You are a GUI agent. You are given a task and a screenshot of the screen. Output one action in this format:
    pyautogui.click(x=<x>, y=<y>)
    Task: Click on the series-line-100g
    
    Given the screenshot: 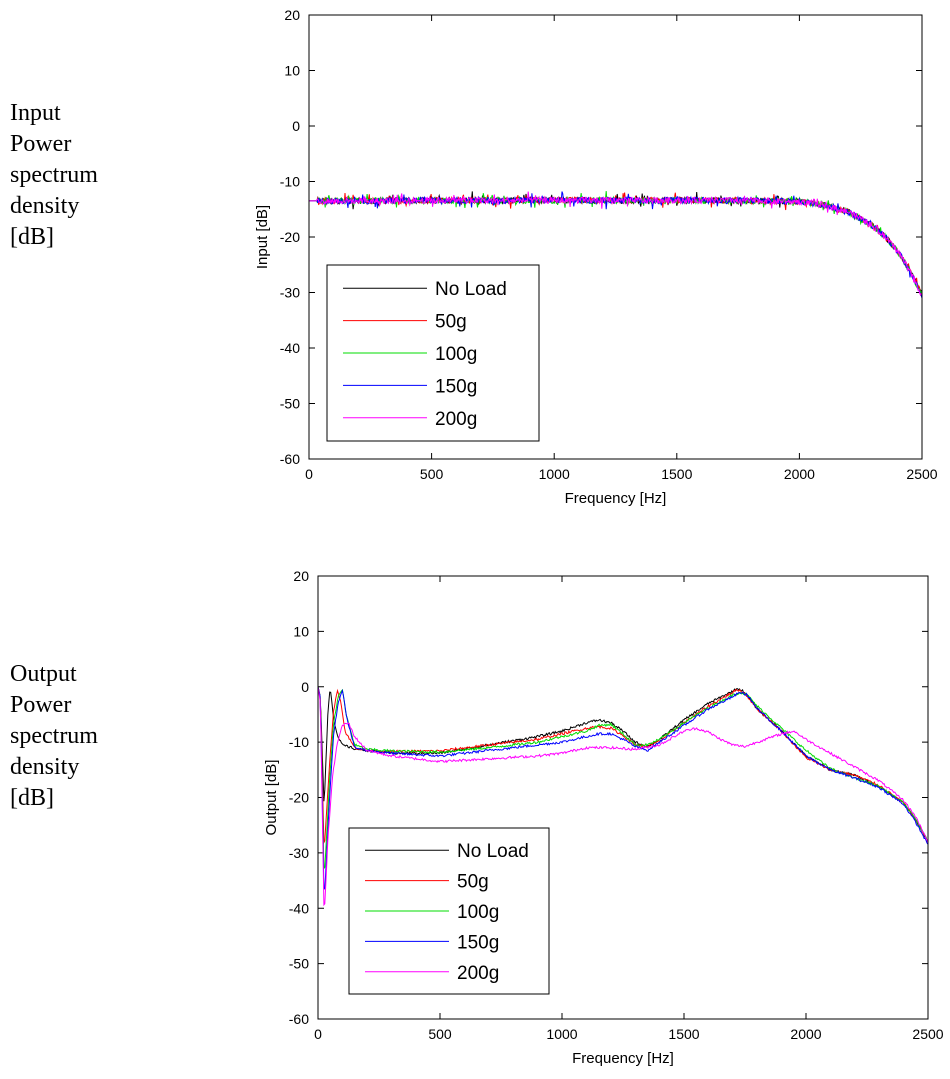 What is the action you would take?
    pyautogui.click(x=623, y=778)
    